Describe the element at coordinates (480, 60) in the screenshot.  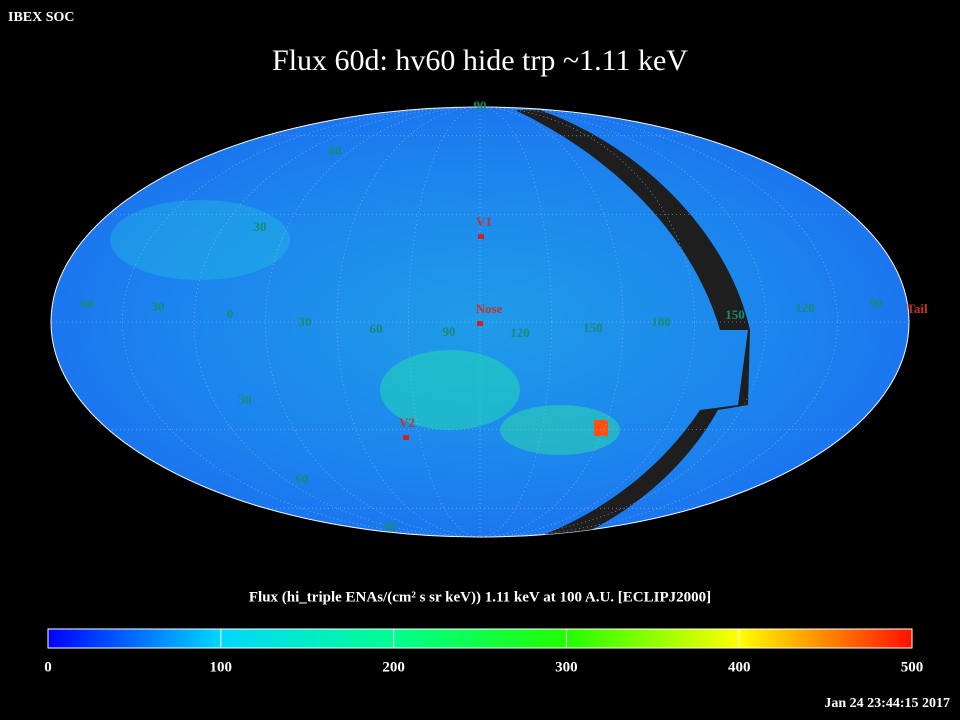
I see `title: Flux 60d: hv60 hide trp ~1.11 keV` at that location.